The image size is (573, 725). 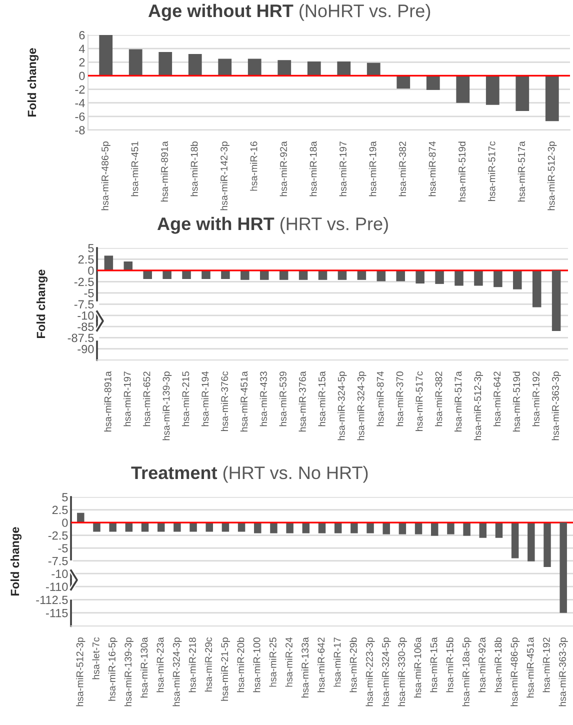 I want to click on x-tick-label: hsa-miR-486-5p, so click(x=105, y=176).